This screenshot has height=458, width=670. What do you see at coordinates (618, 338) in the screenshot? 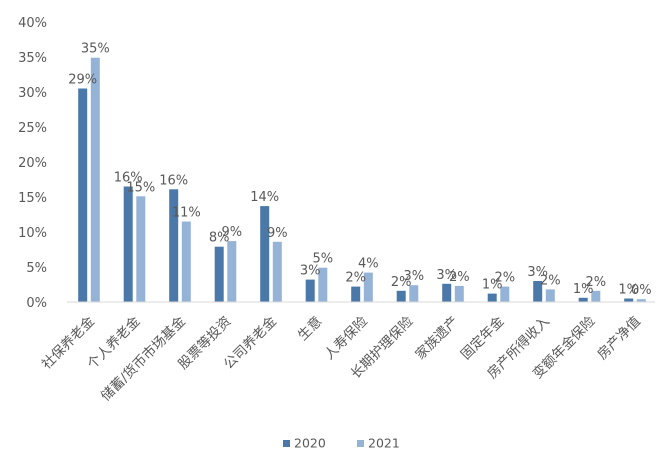
I see `x-tick-label: 房产净值` at bounding box center [618, 338].